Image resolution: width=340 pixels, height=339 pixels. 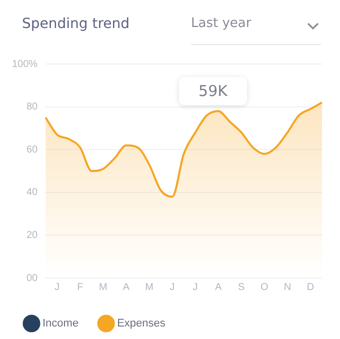 I want to click on y-tick-label: 00, so click(x=32, y=278).